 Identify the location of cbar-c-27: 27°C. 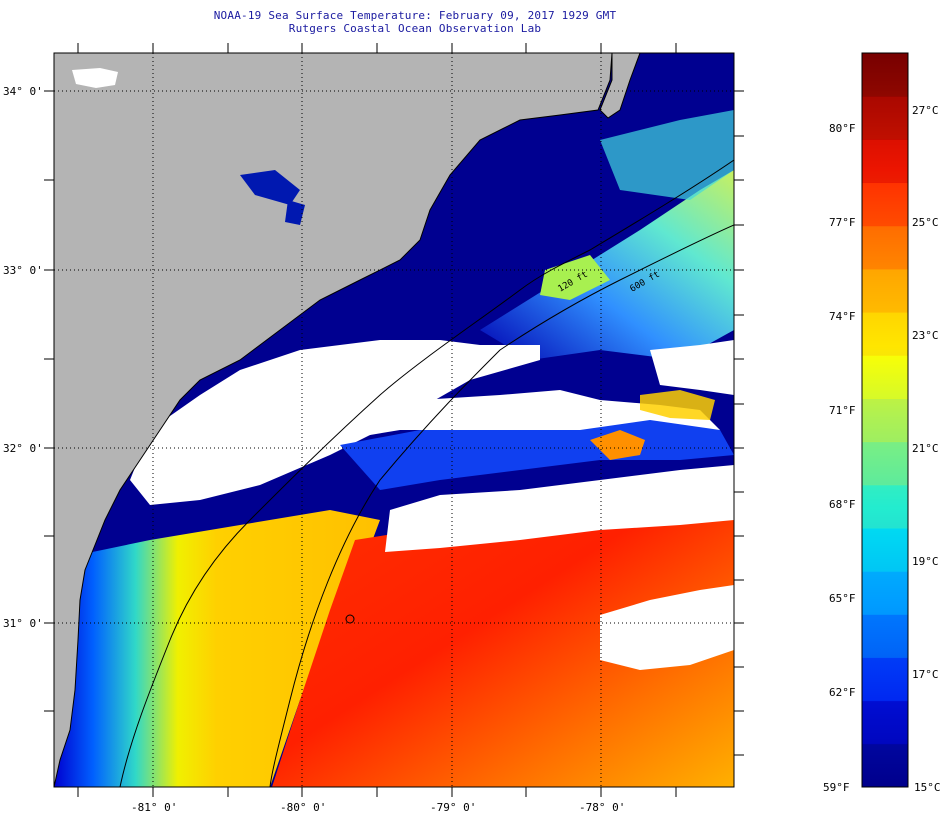
(925, 110).